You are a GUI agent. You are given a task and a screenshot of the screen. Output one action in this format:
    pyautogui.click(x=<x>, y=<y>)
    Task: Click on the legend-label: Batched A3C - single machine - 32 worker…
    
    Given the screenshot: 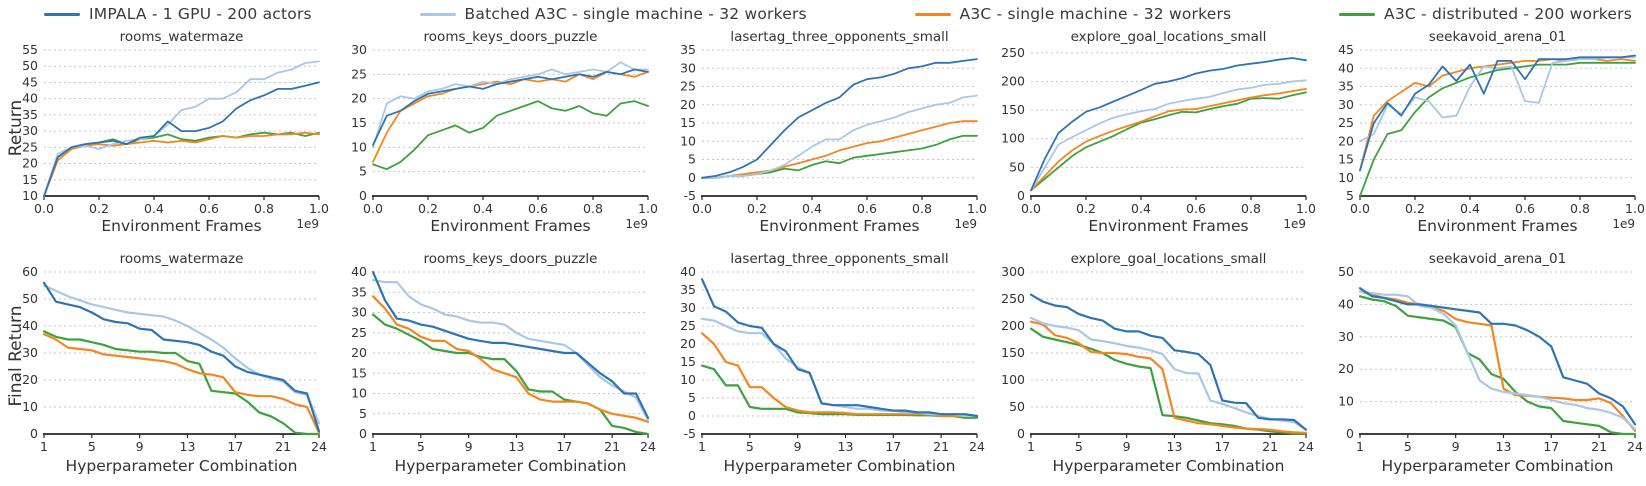 What is the action you would take?
    pyautogui.click(x=635, y=14)
    